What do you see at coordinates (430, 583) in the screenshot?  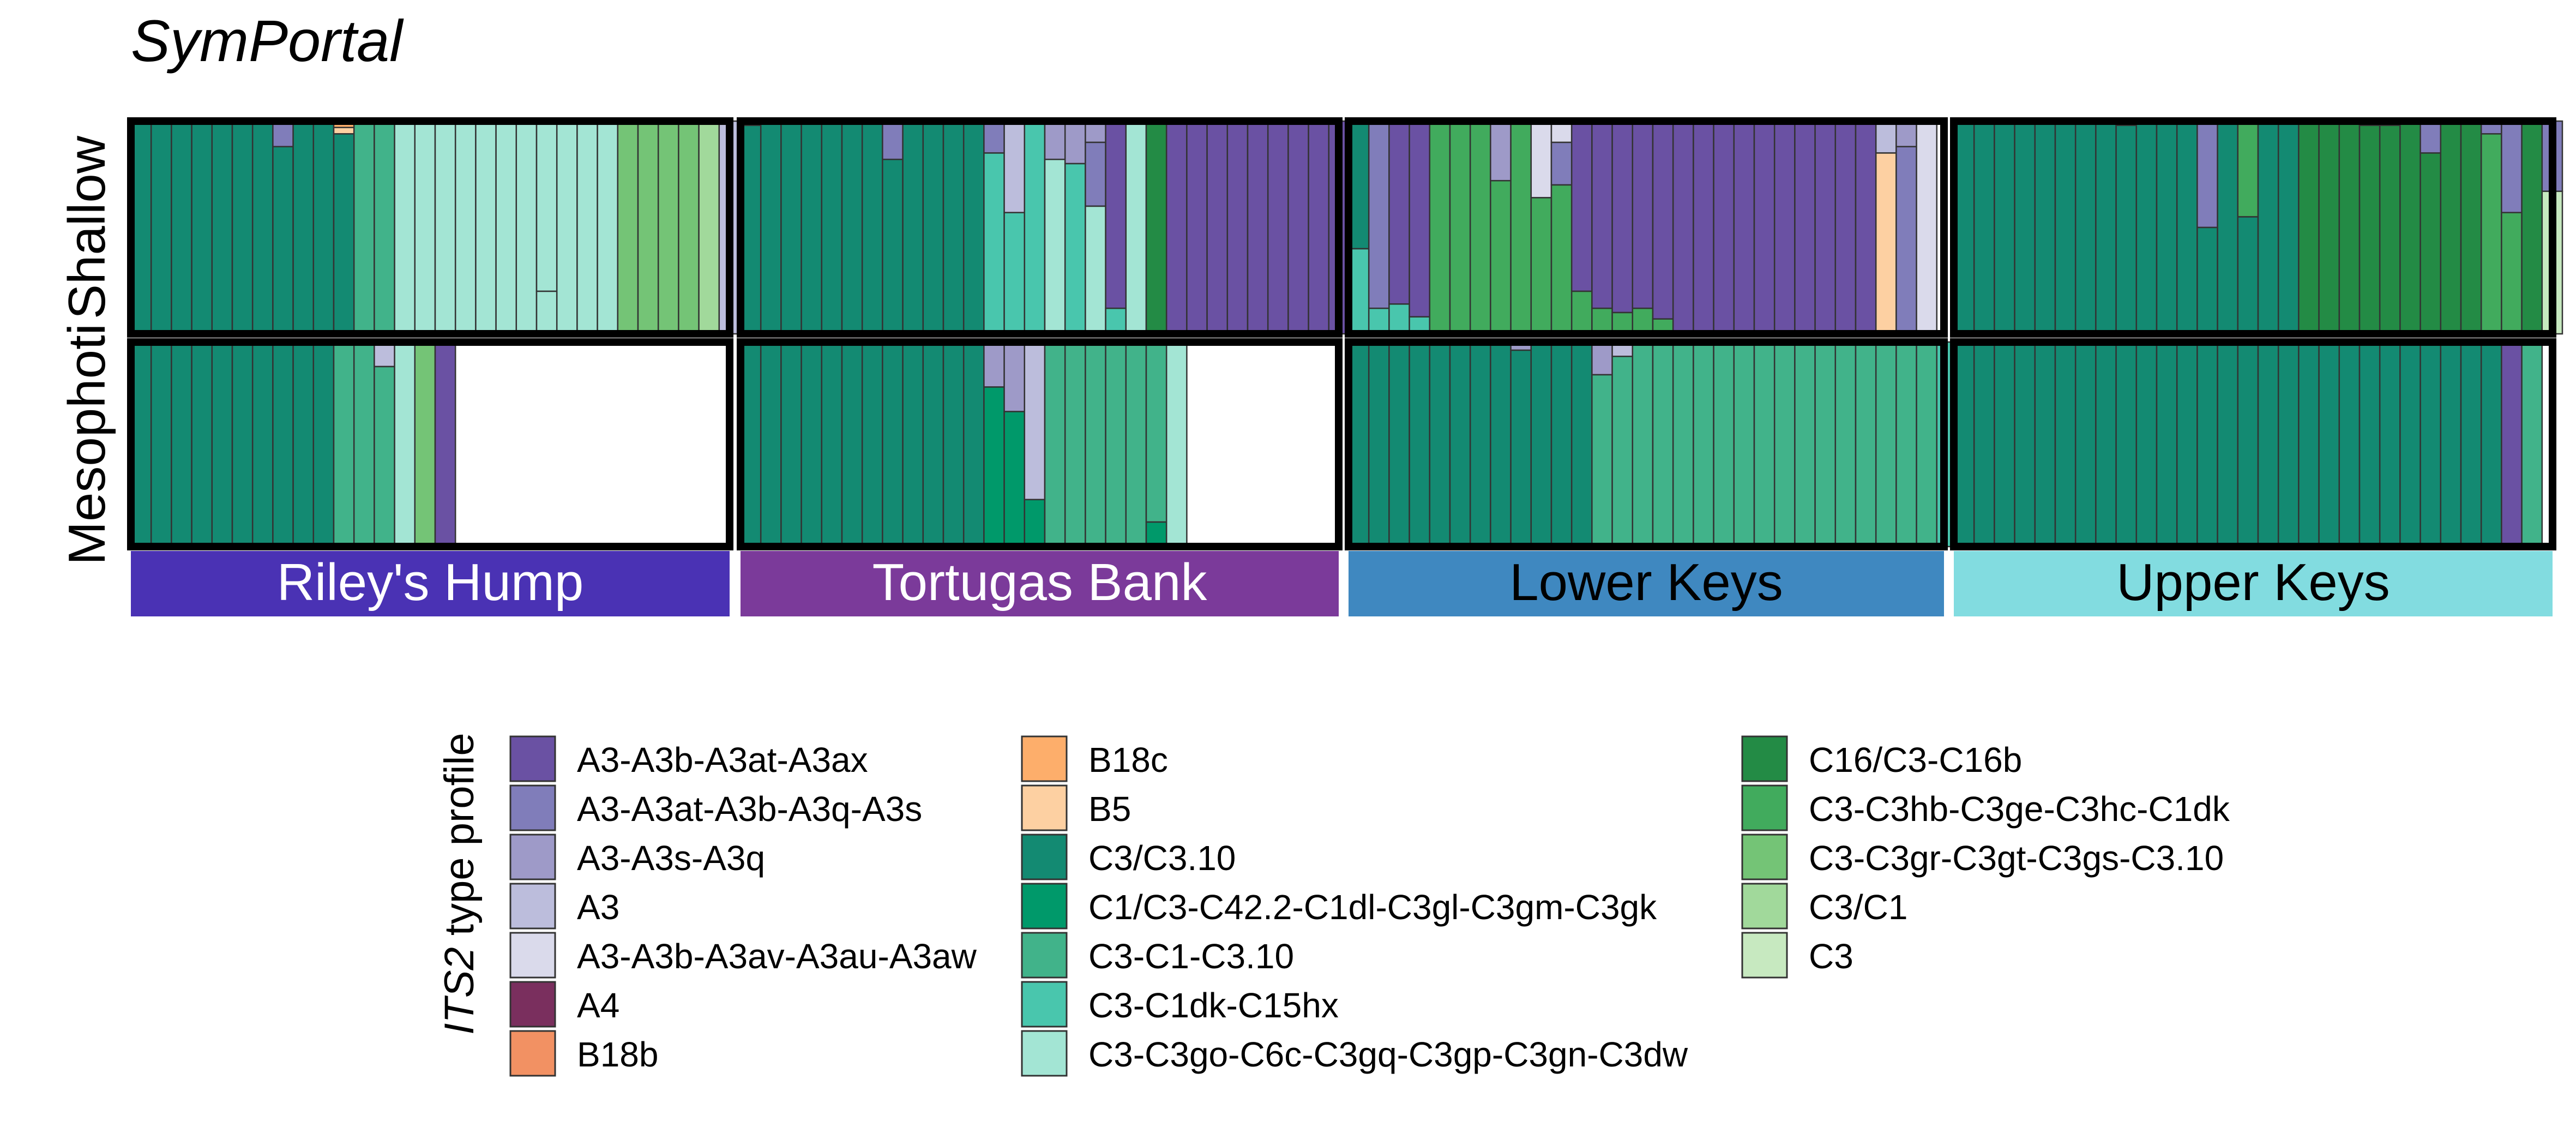 I see `strip-label: Riley's Hump` at bounding box center [430, 583].